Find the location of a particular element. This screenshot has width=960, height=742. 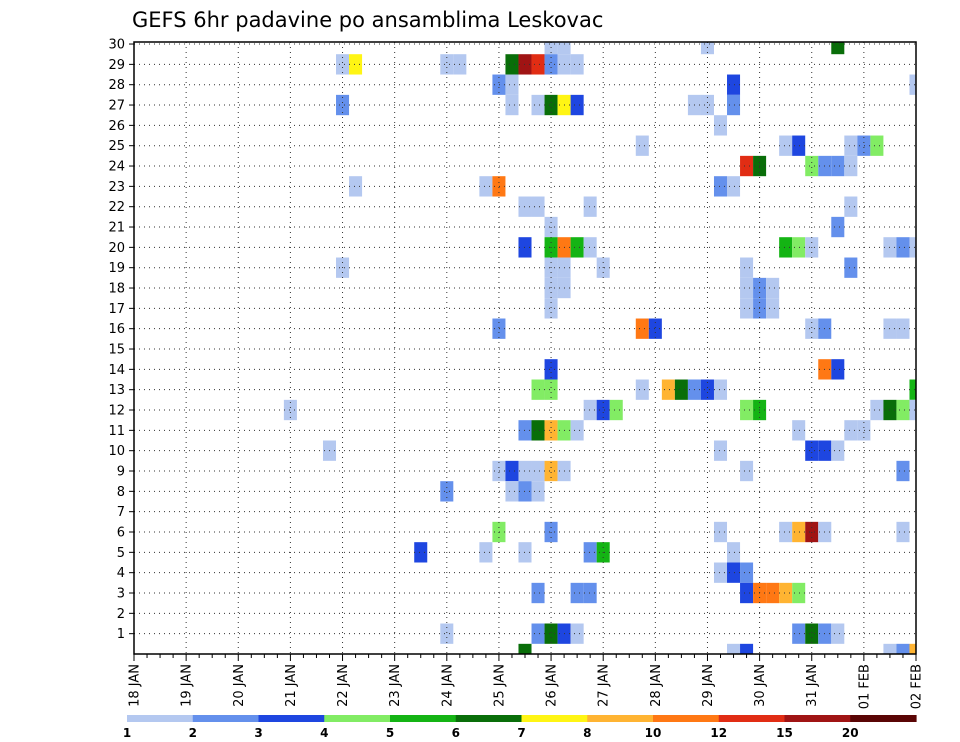

legend-label: 8 is located at coordinates (587, 733).